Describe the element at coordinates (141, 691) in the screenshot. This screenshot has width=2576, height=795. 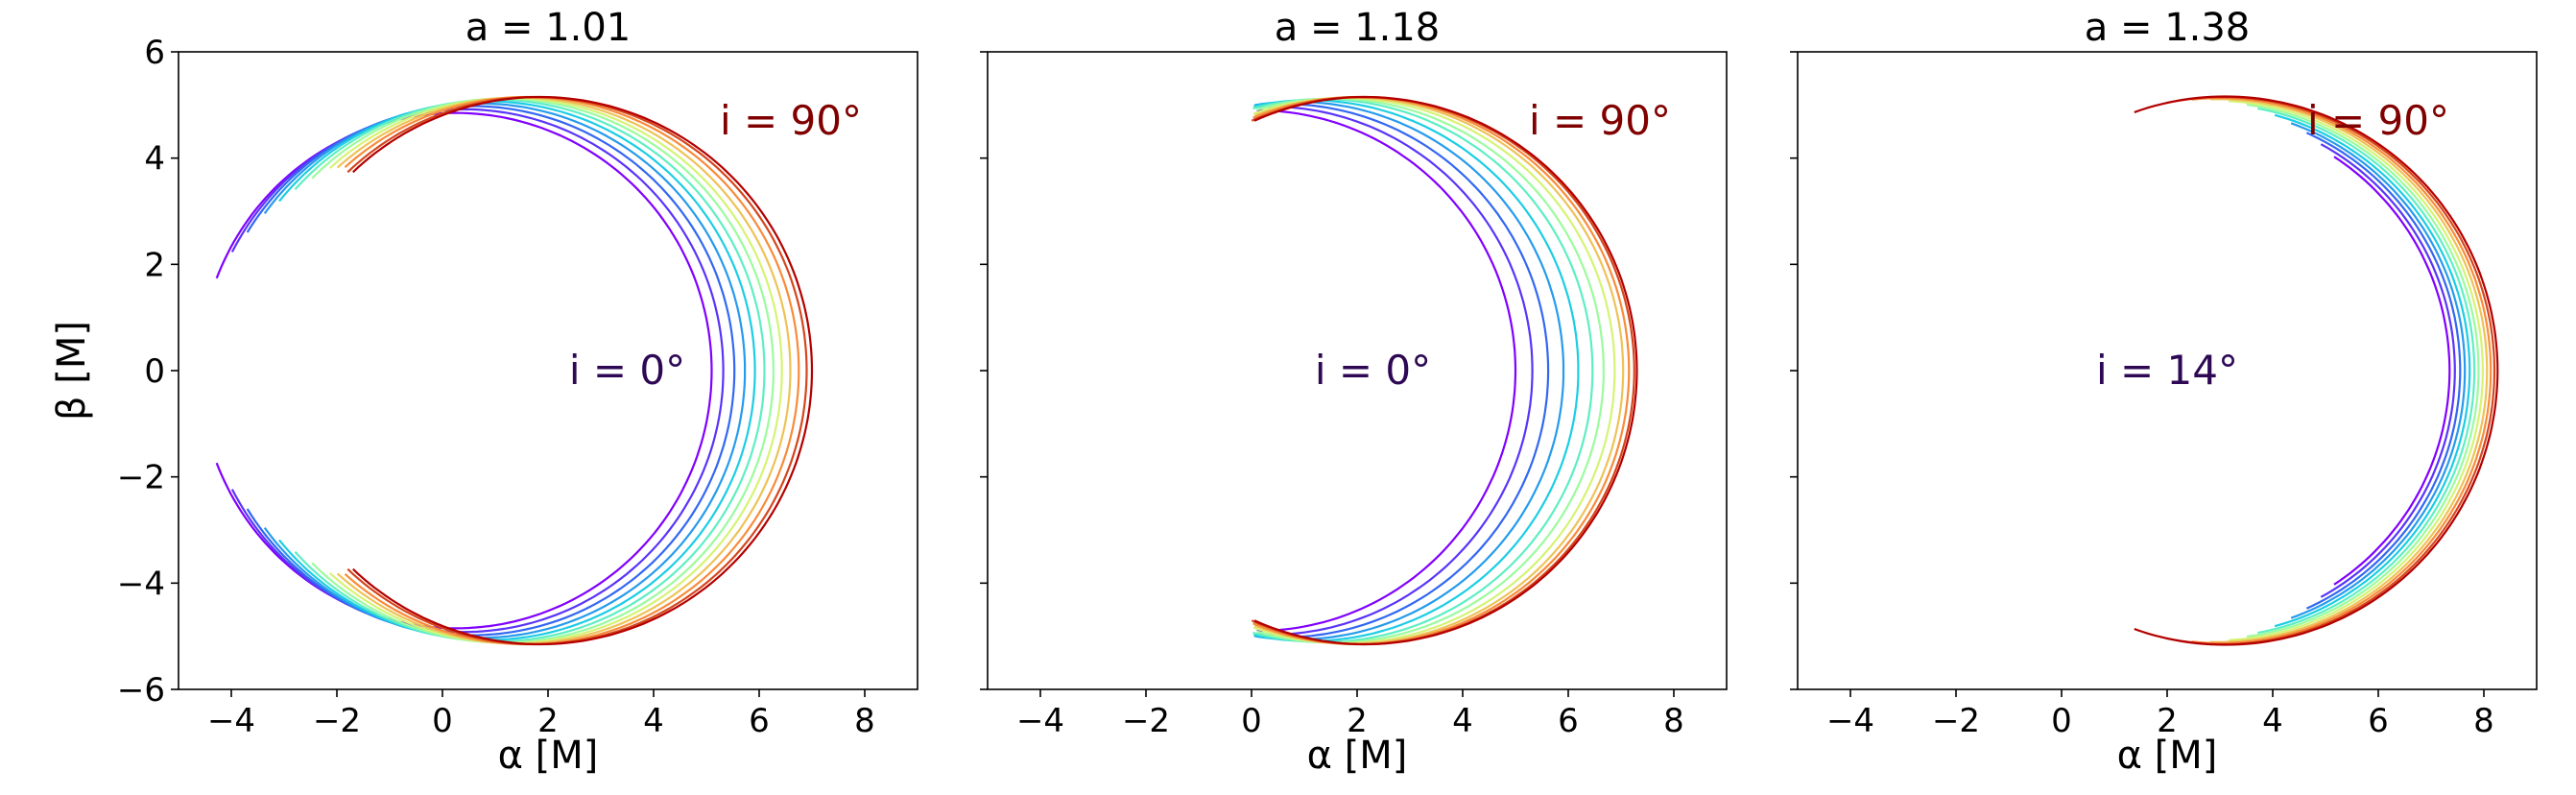
I see `y-tick-label: −6` at that location.